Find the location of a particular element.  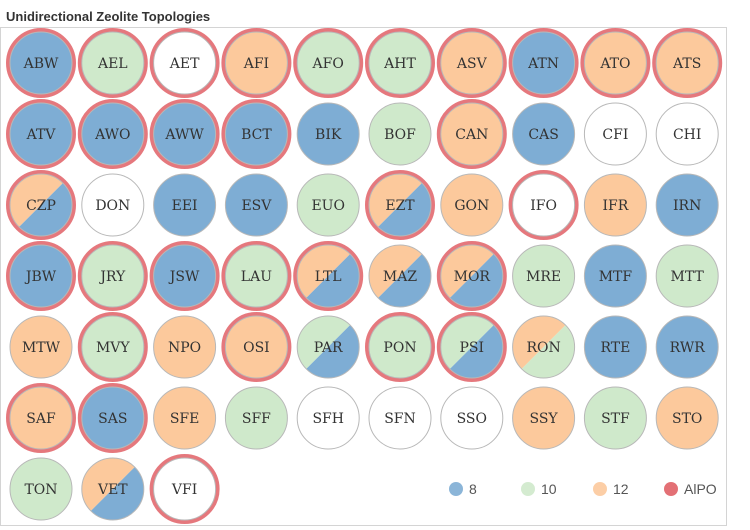

bubble-cas: CAS is located at coordinates (544, 134).